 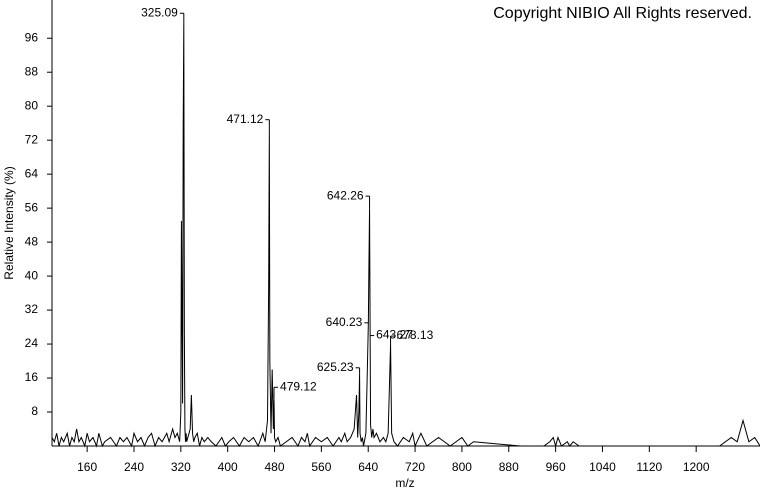 What do you see at coordinates (345, 195) in the screenshot?
I see `peak-label: 642.26` at bounding box center [345, 195].